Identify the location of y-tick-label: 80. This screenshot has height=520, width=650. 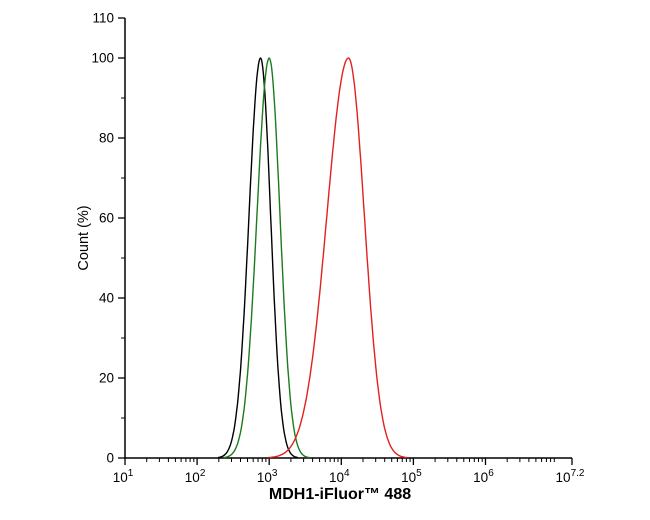
(106, 138).